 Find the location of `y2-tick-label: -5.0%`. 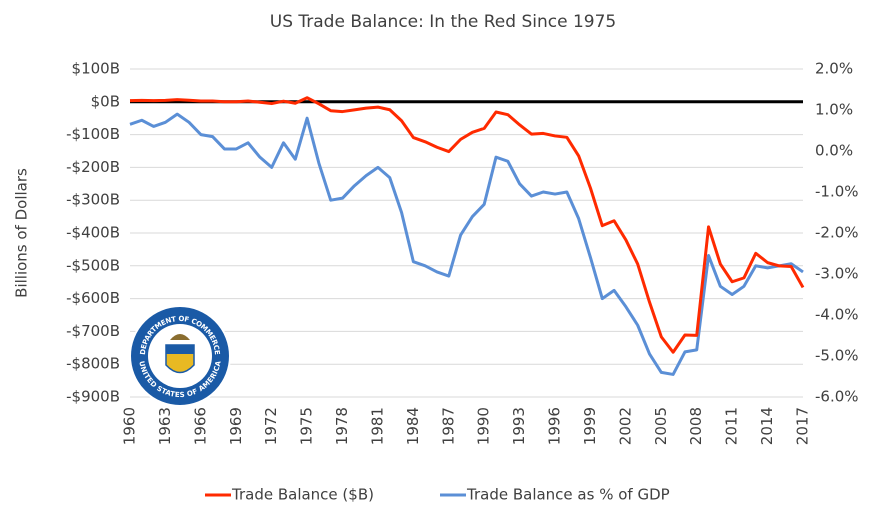

y2-tick-label: -5.0% is located at coordinates (837, 356).